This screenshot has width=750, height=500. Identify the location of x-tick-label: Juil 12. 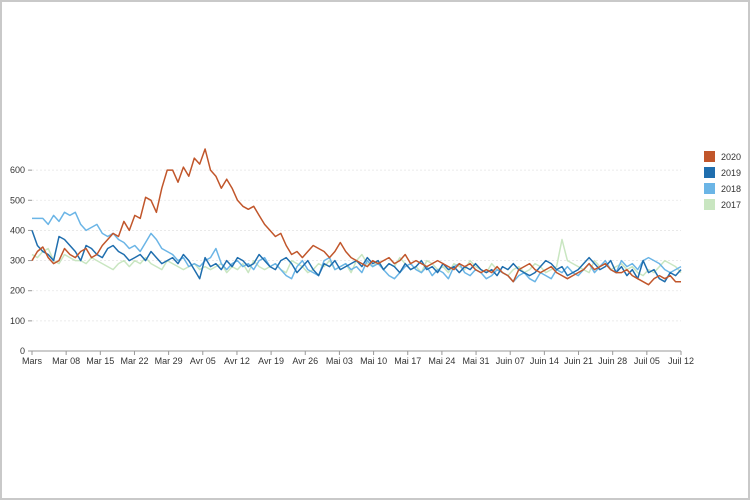
(681, 361).